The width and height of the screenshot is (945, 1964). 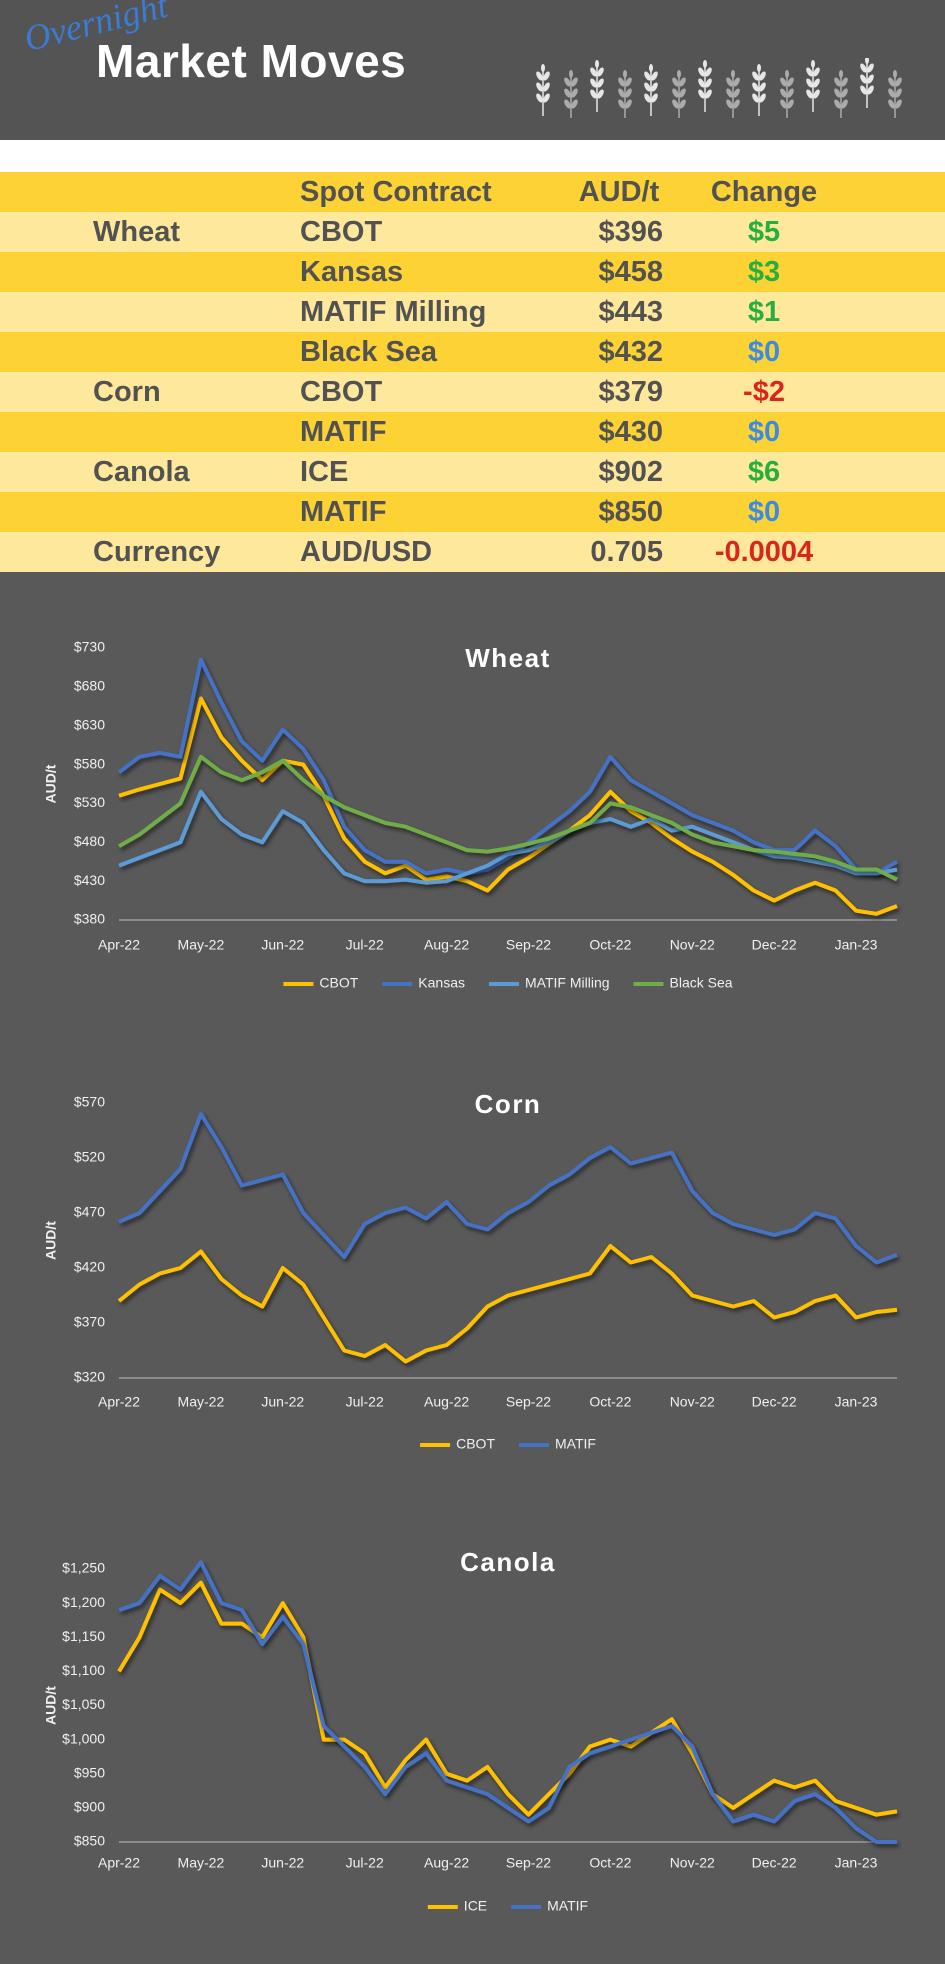 What do you see at coordinates (89, 686) in the screenshot?
I see `y-tick-label: $680` at bounding box center [89, 686].